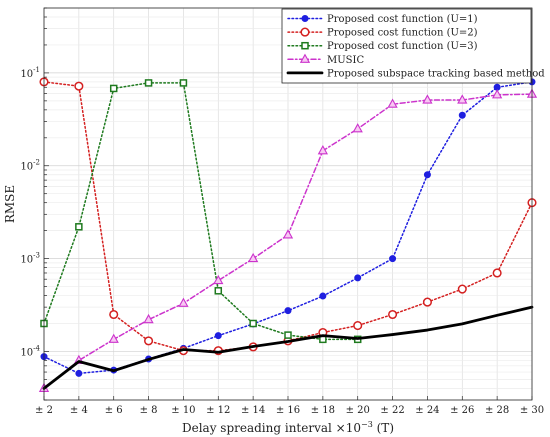  I want to click on y-tick-exponent: -2, so click(36, 163).